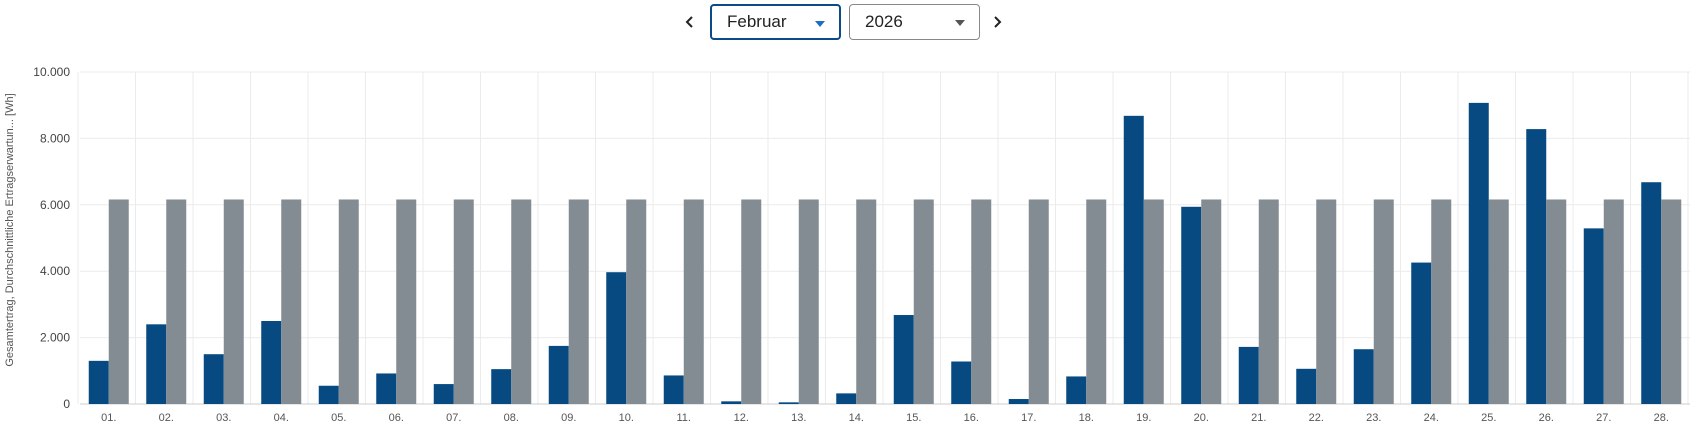  What do you see at coordinates (856, 418) in the screenshot?
I see `x-tick-label: 14.` at bounding box center [856, 418].